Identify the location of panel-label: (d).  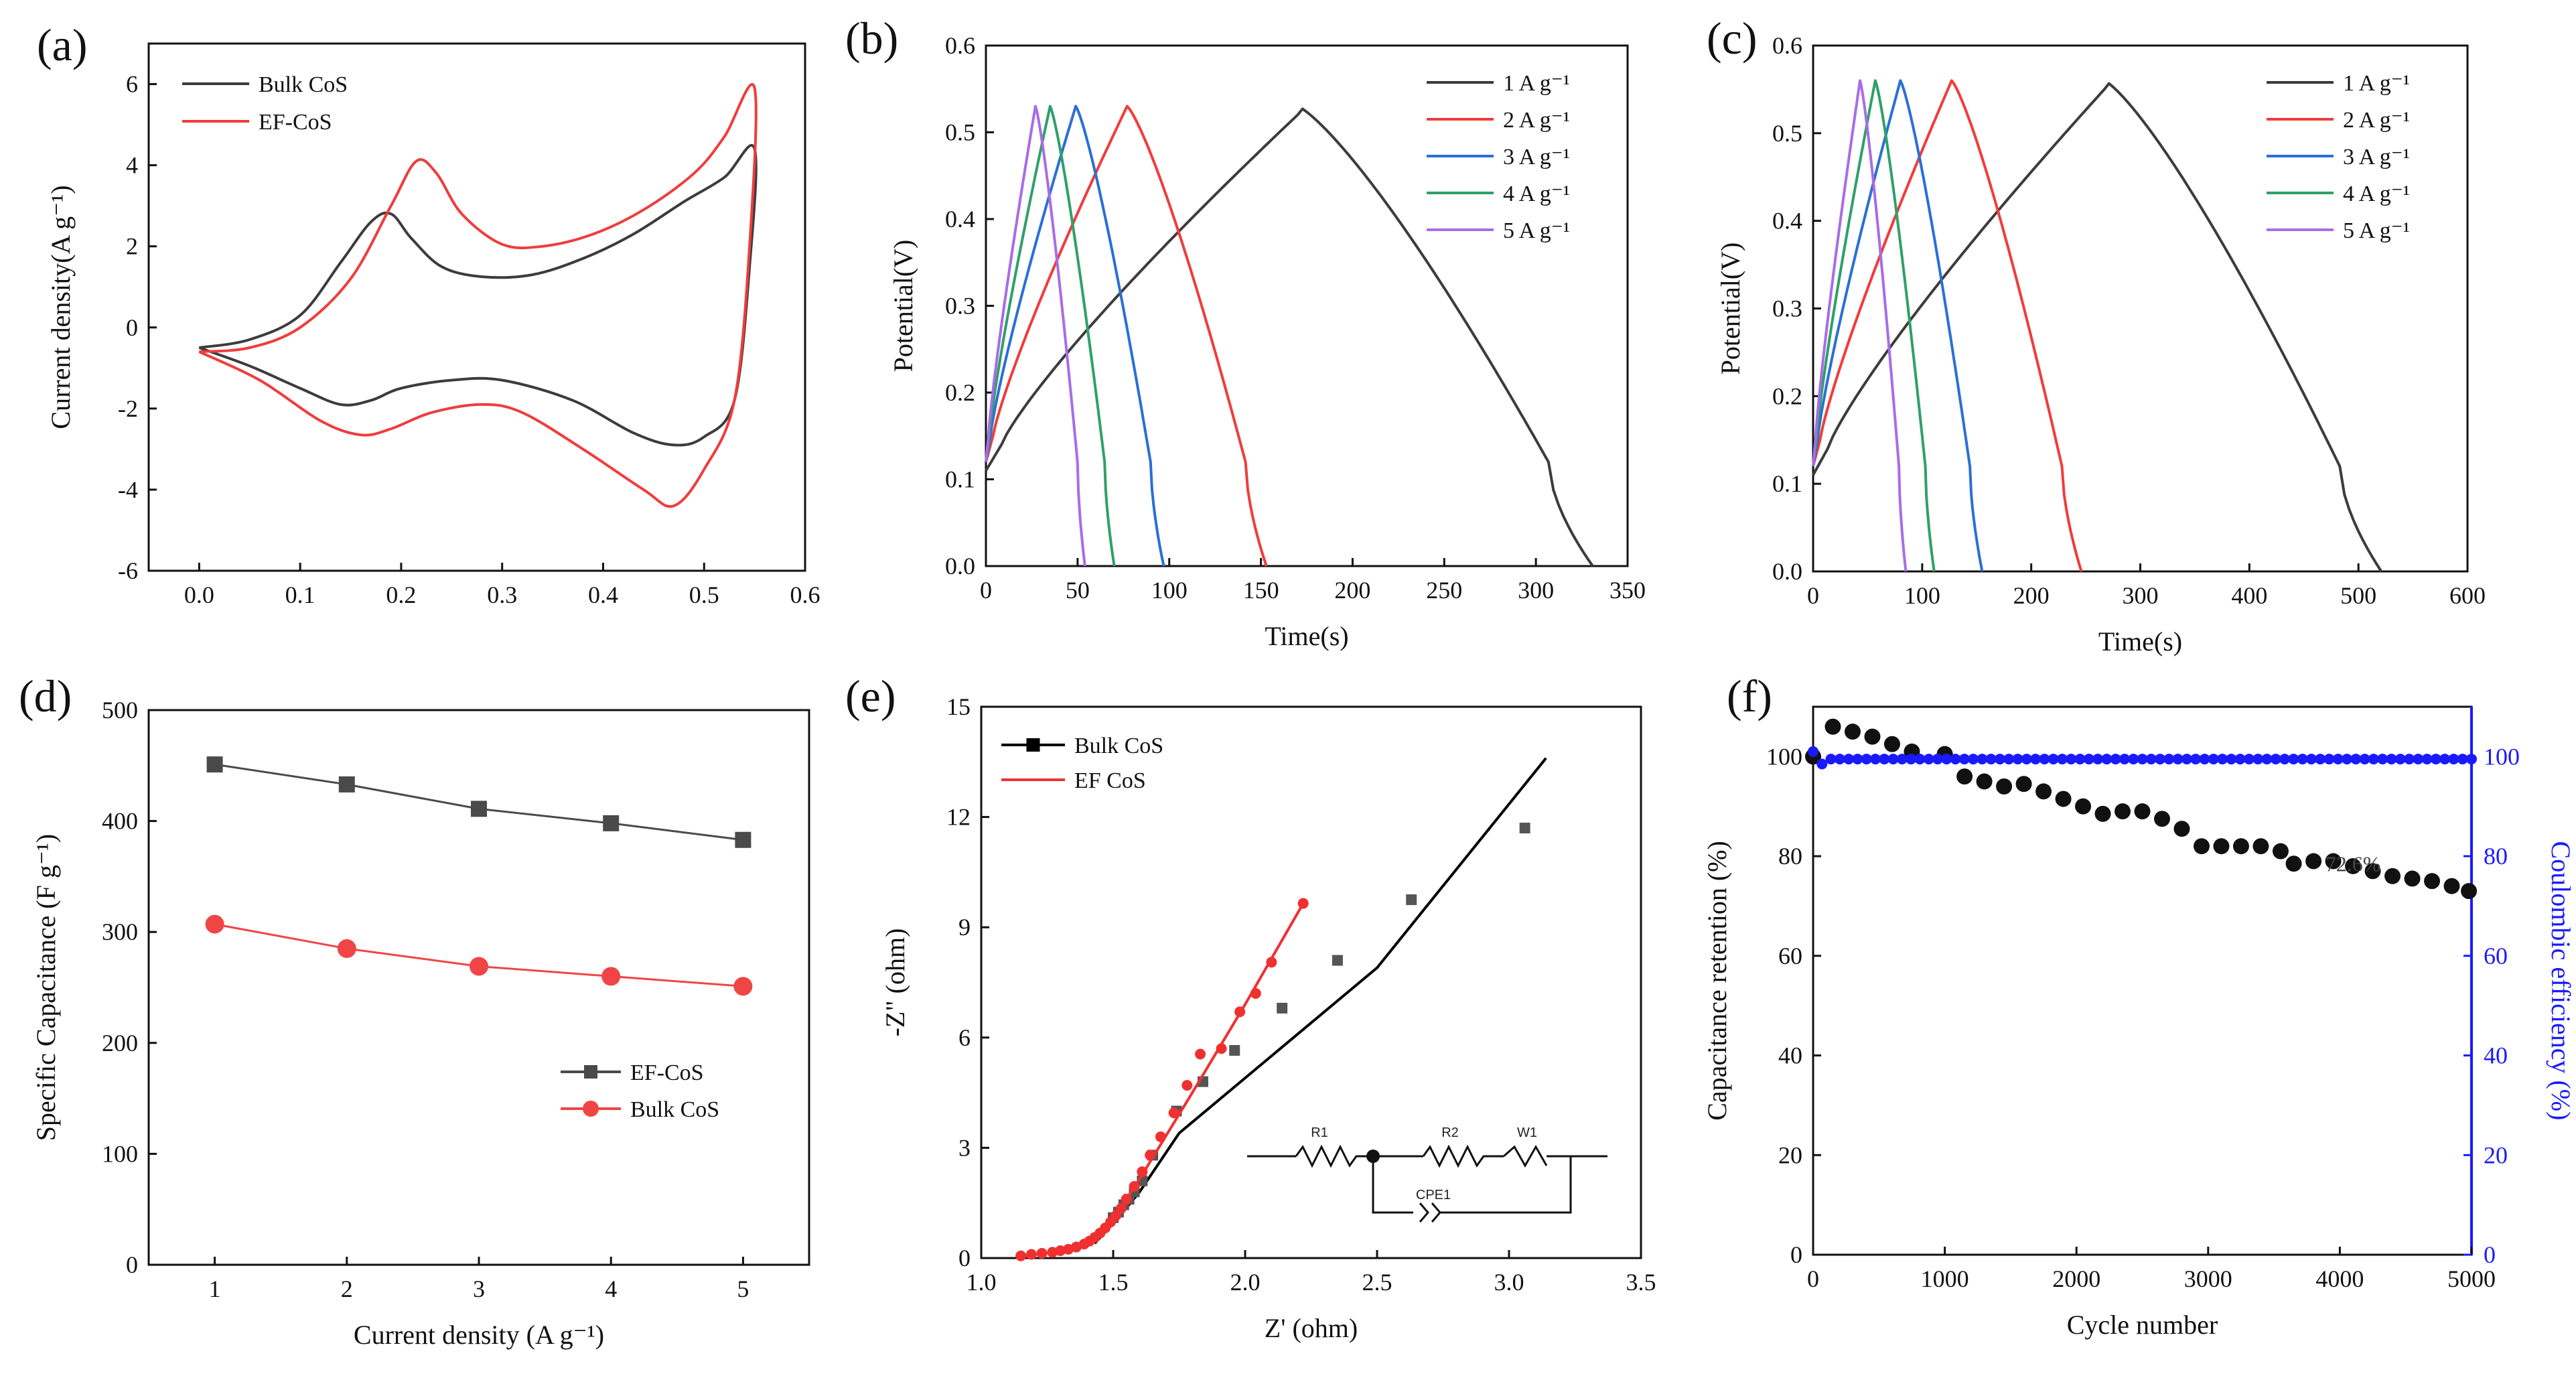
(45, 696).